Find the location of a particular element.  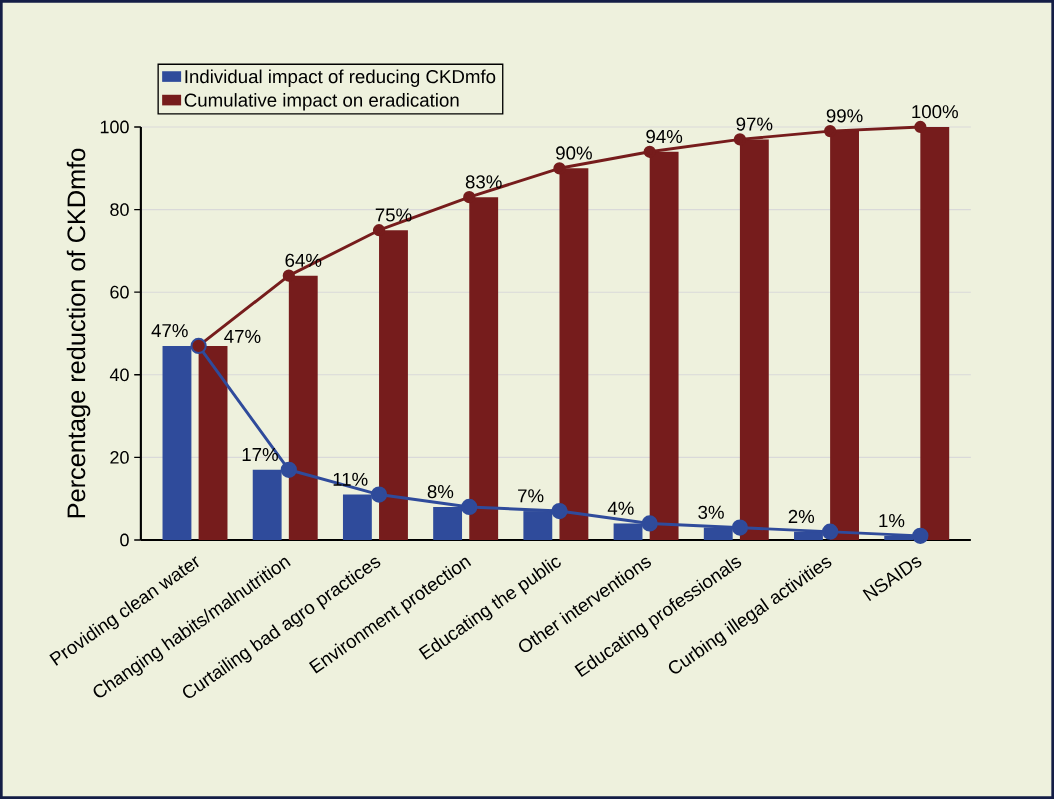

y-axis-title: Percentage reduction of CKDmfo is located at coordinates (78, 333).